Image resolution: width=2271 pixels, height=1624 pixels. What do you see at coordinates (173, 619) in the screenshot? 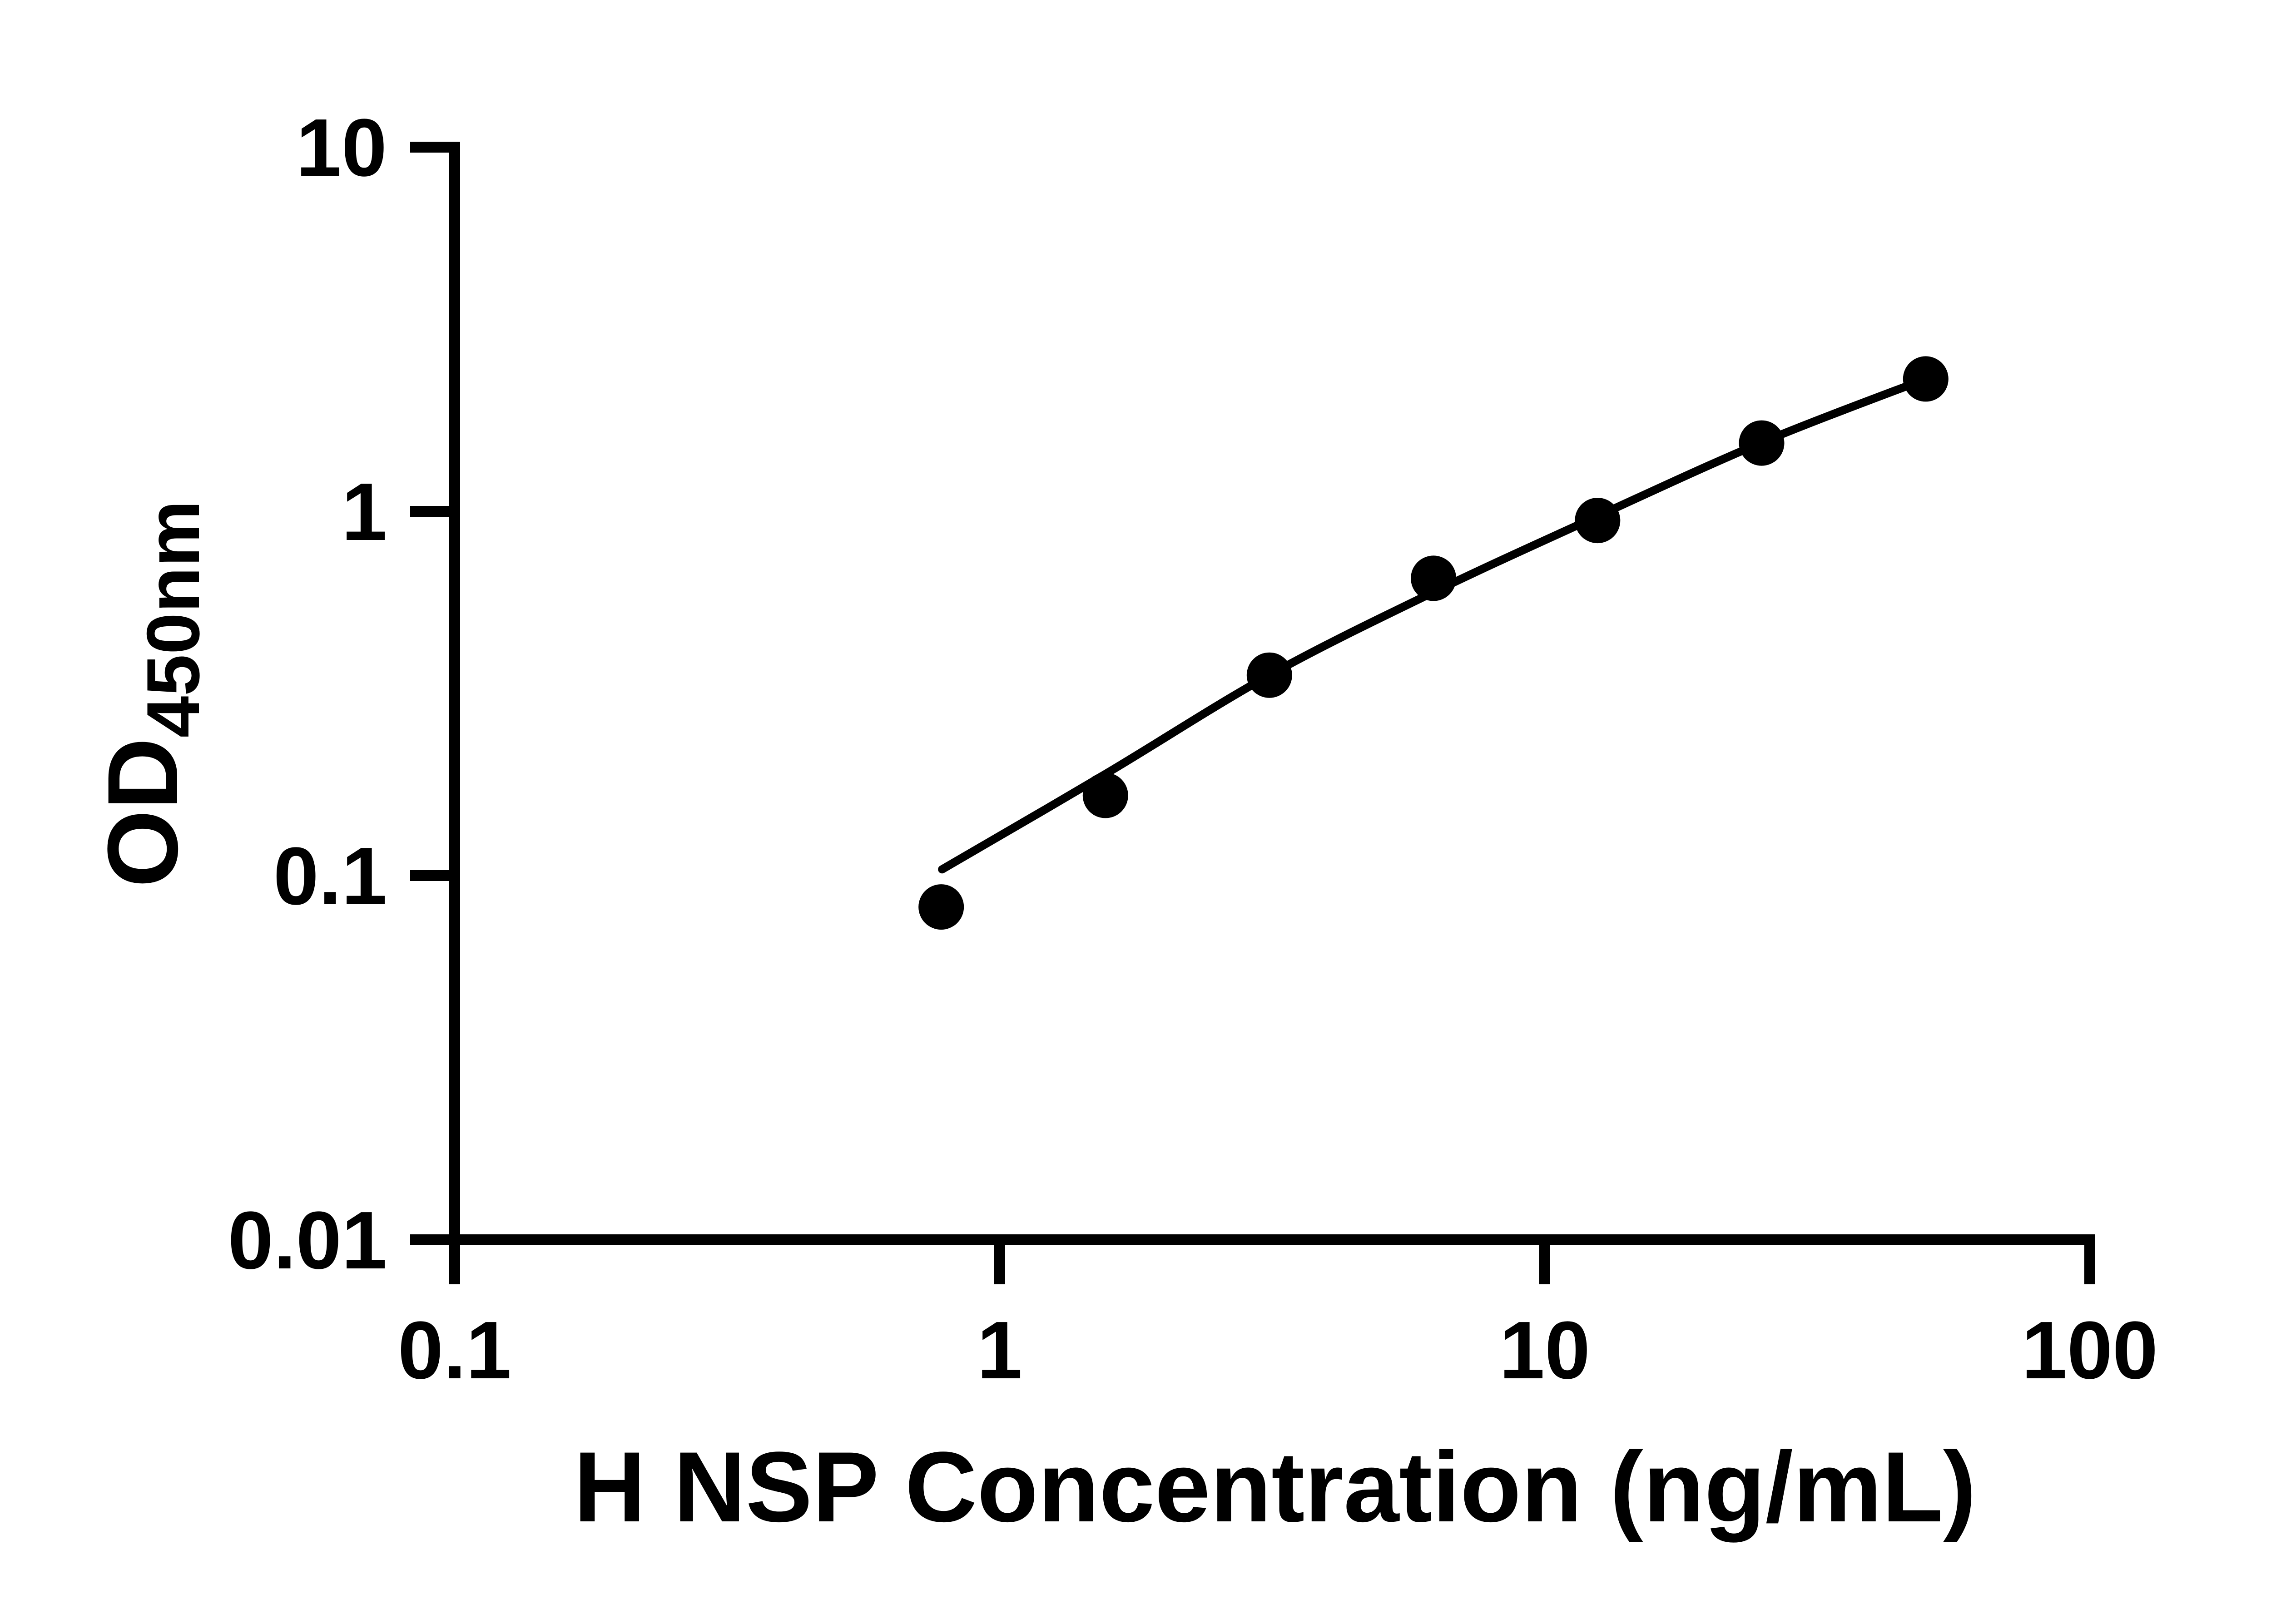
I see `y-axis-title-subscript: 450nm` at bounding box center [173, 619].